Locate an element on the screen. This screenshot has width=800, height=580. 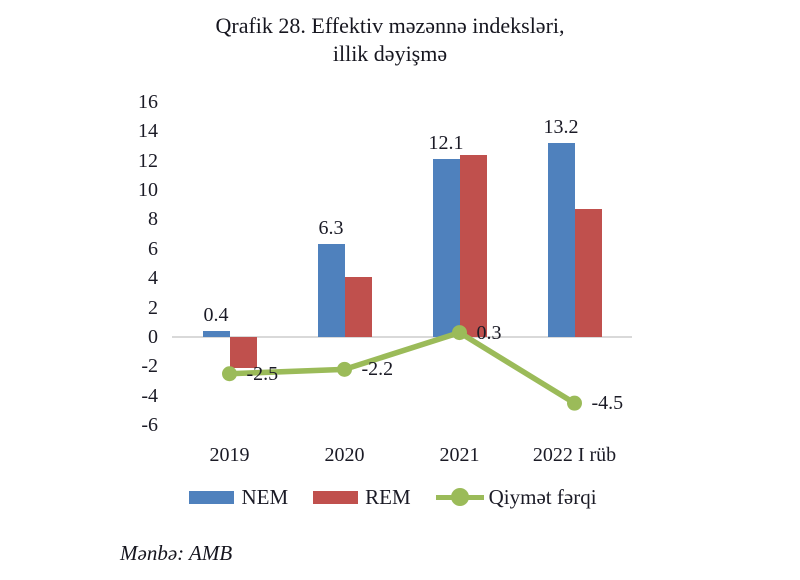
line-qiymət-fərqi is located at coordinates (402, 367).